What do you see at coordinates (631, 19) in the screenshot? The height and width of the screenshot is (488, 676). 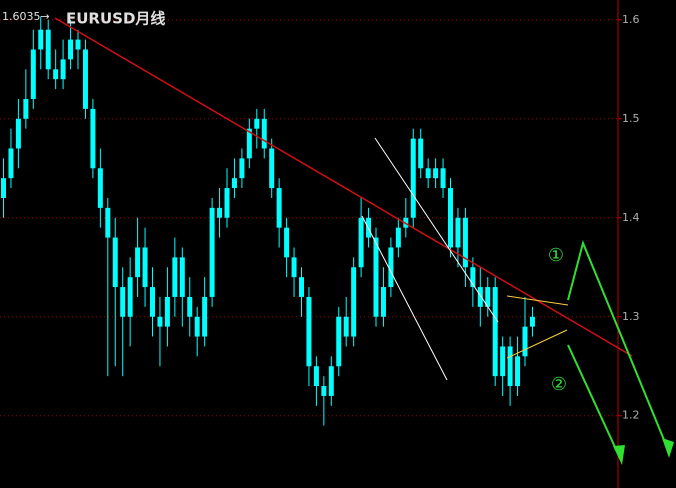 I see `y-tick-label: 1.6` at bounding box center [631, 19].